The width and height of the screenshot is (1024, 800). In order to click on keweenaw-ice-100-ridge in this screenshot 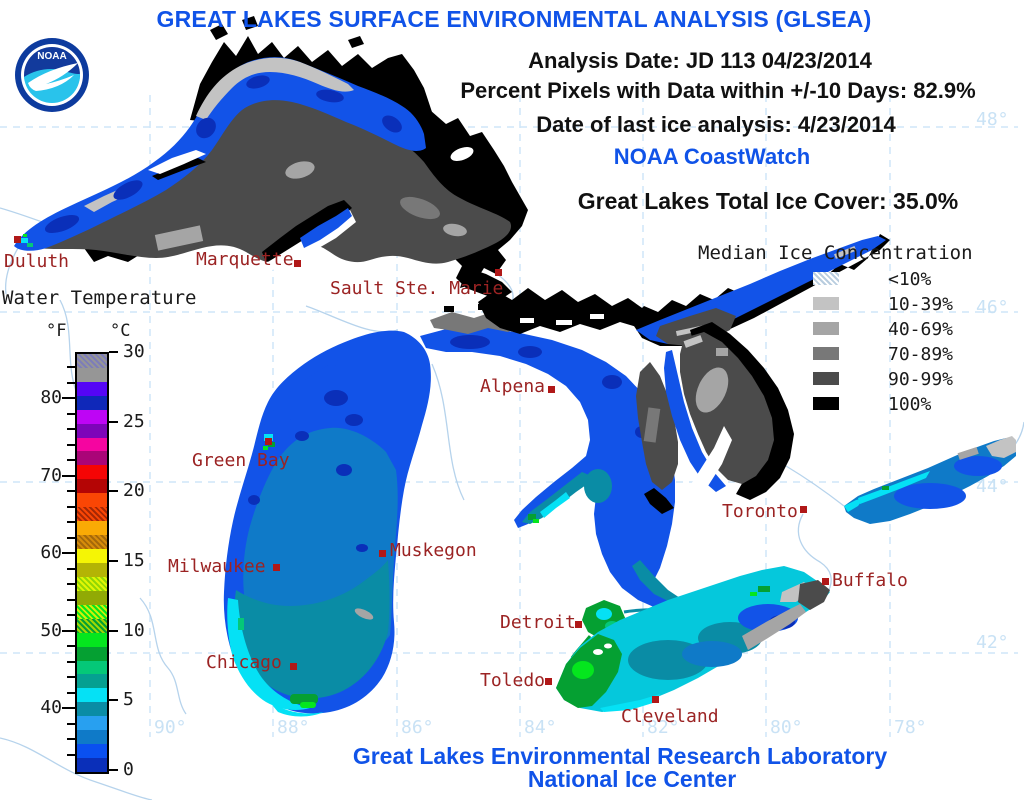, I will do `click(307, 231)`.